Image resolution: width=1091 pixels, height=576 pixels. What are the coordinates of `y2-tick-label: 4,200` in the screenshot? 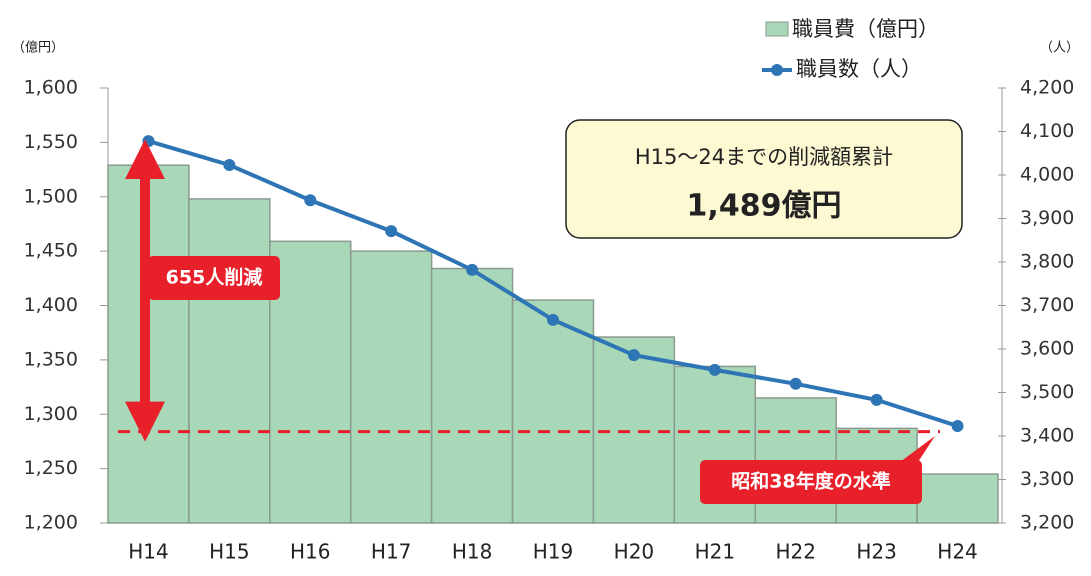 It's located at (1047, 88).